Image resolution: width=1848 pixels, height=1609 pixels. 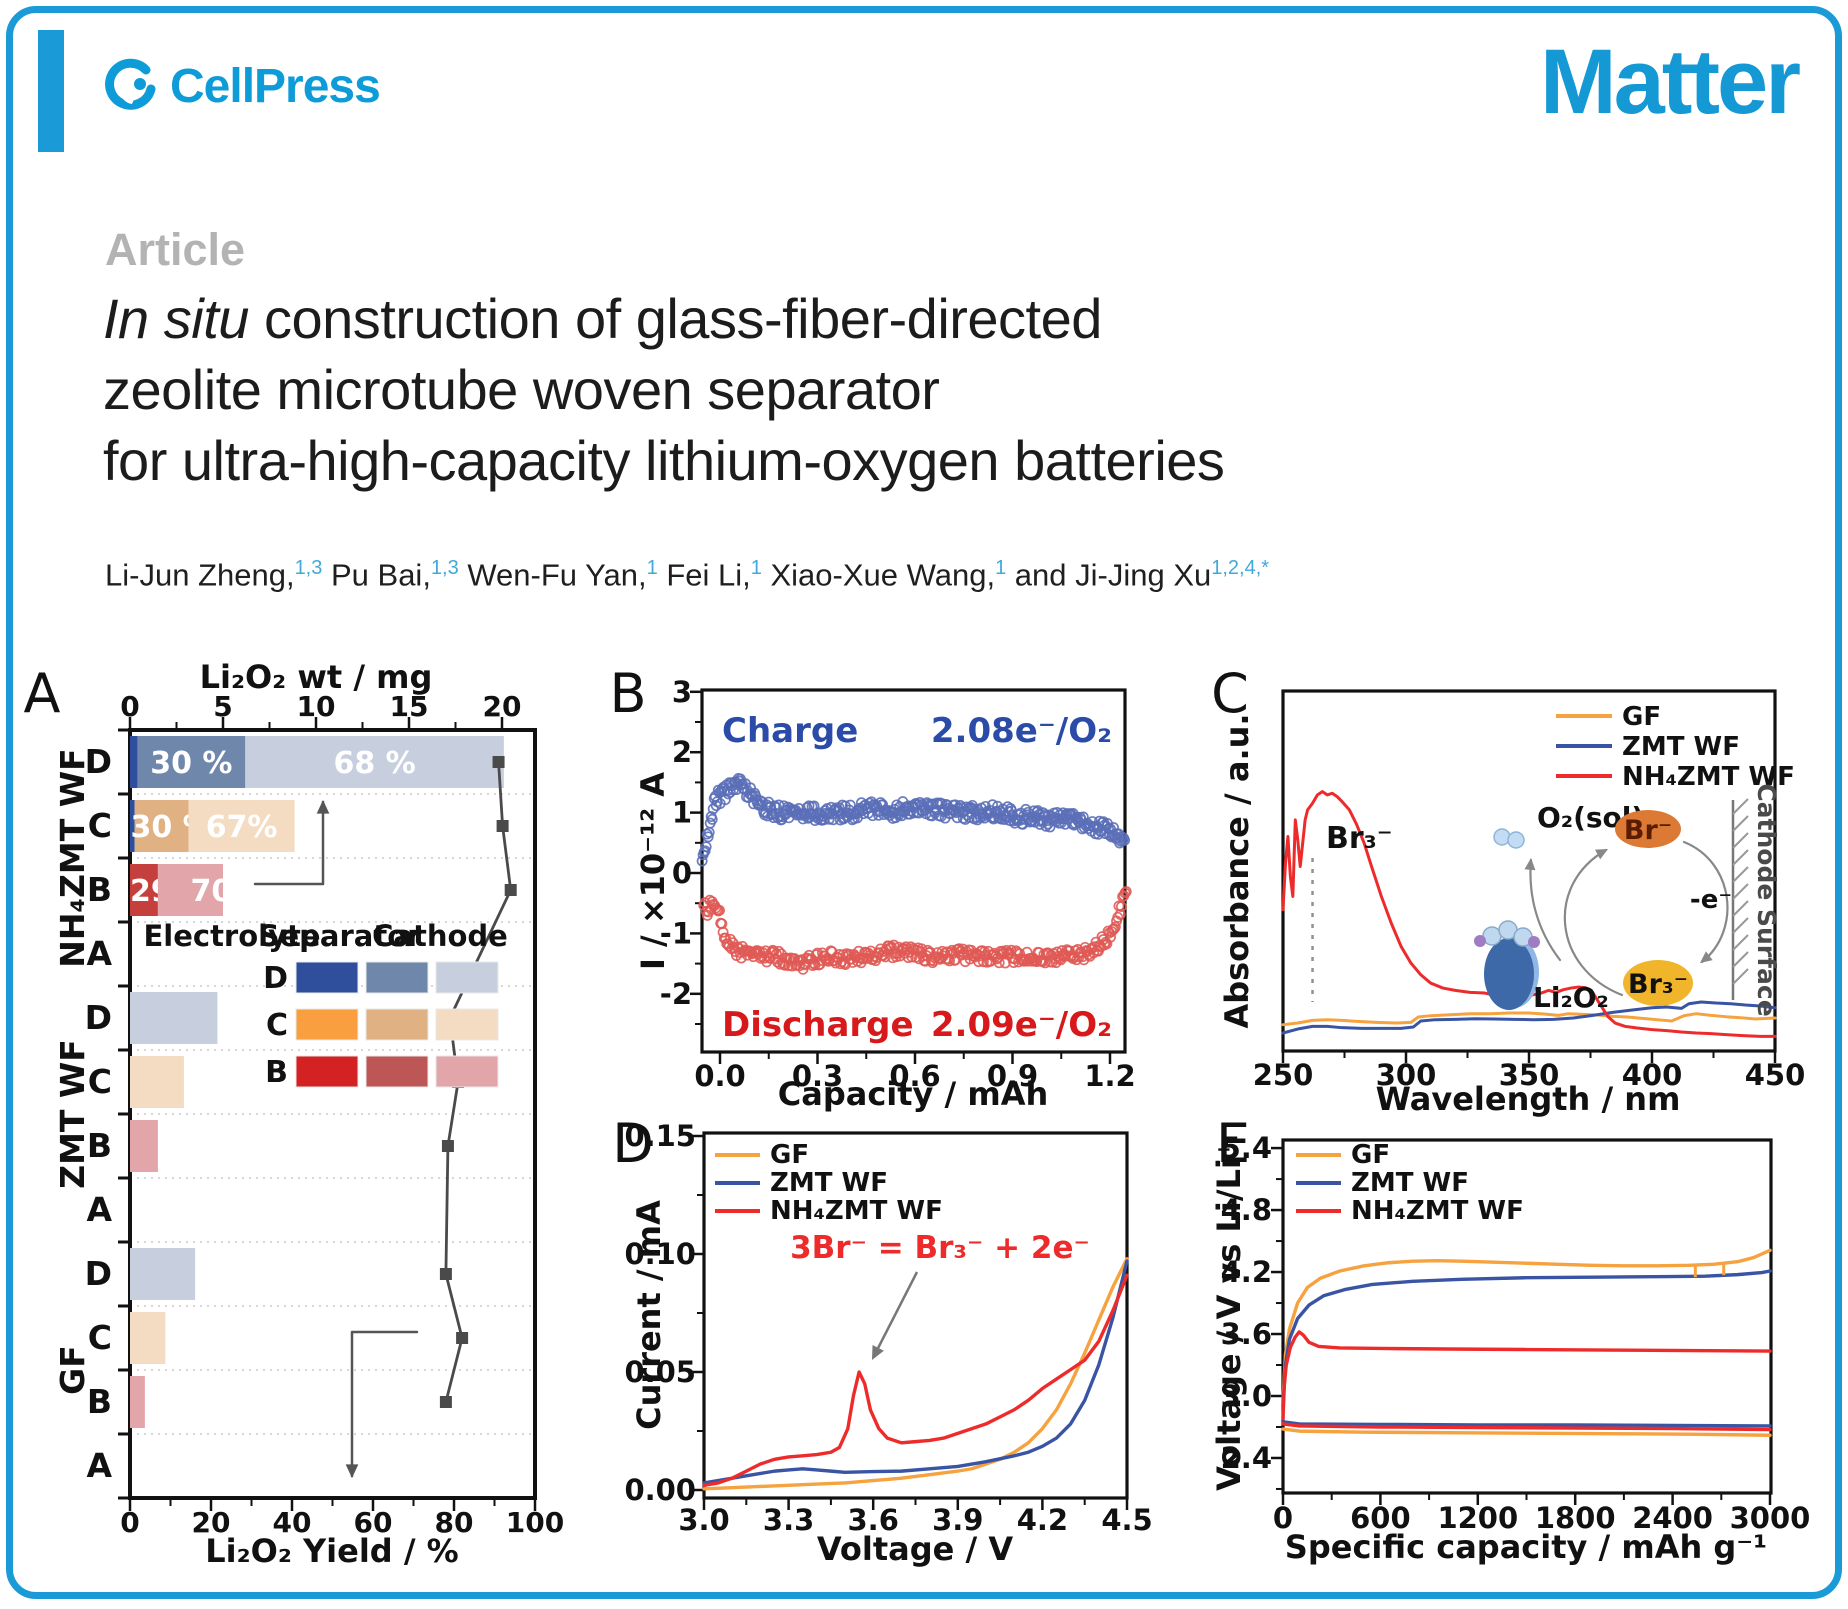 I want to click on cellpress-logo-icon, so click(x=130, y=84).